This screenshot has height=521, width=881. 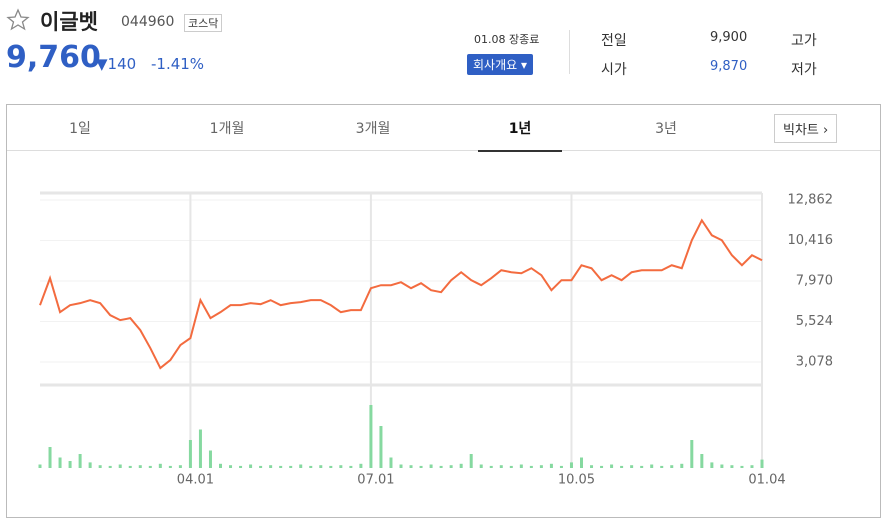 I want to click on x-tick-label: 07.01, so click(x=375, y=480).